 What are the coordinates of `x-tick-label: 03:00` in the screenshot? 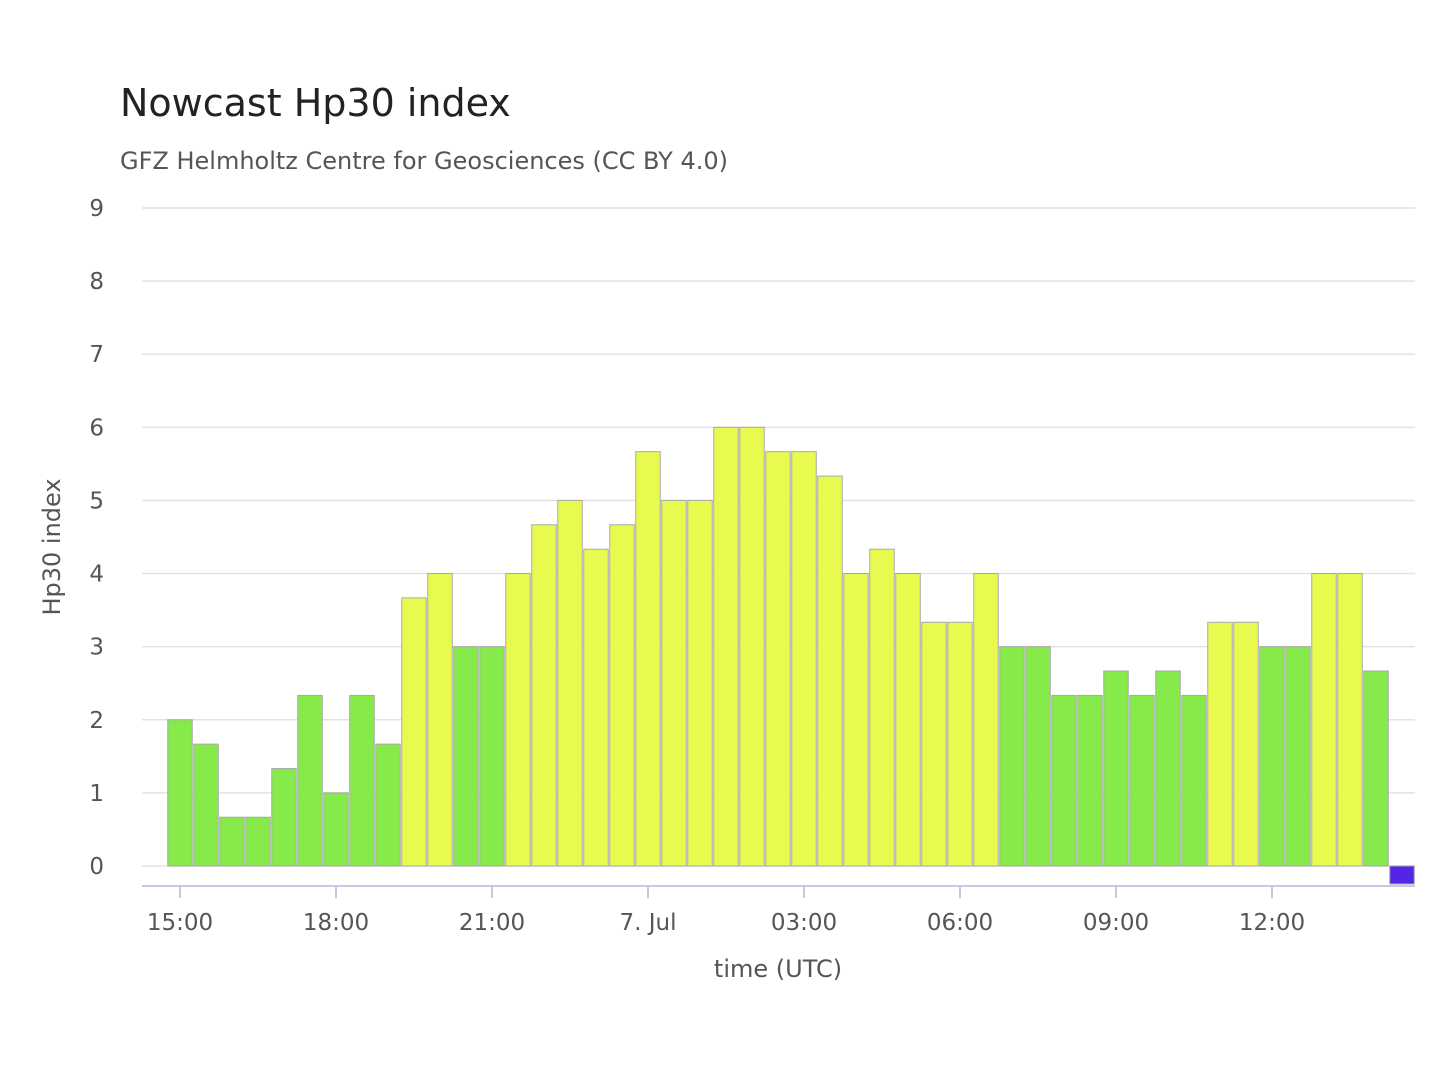 It's located at (804, 923).